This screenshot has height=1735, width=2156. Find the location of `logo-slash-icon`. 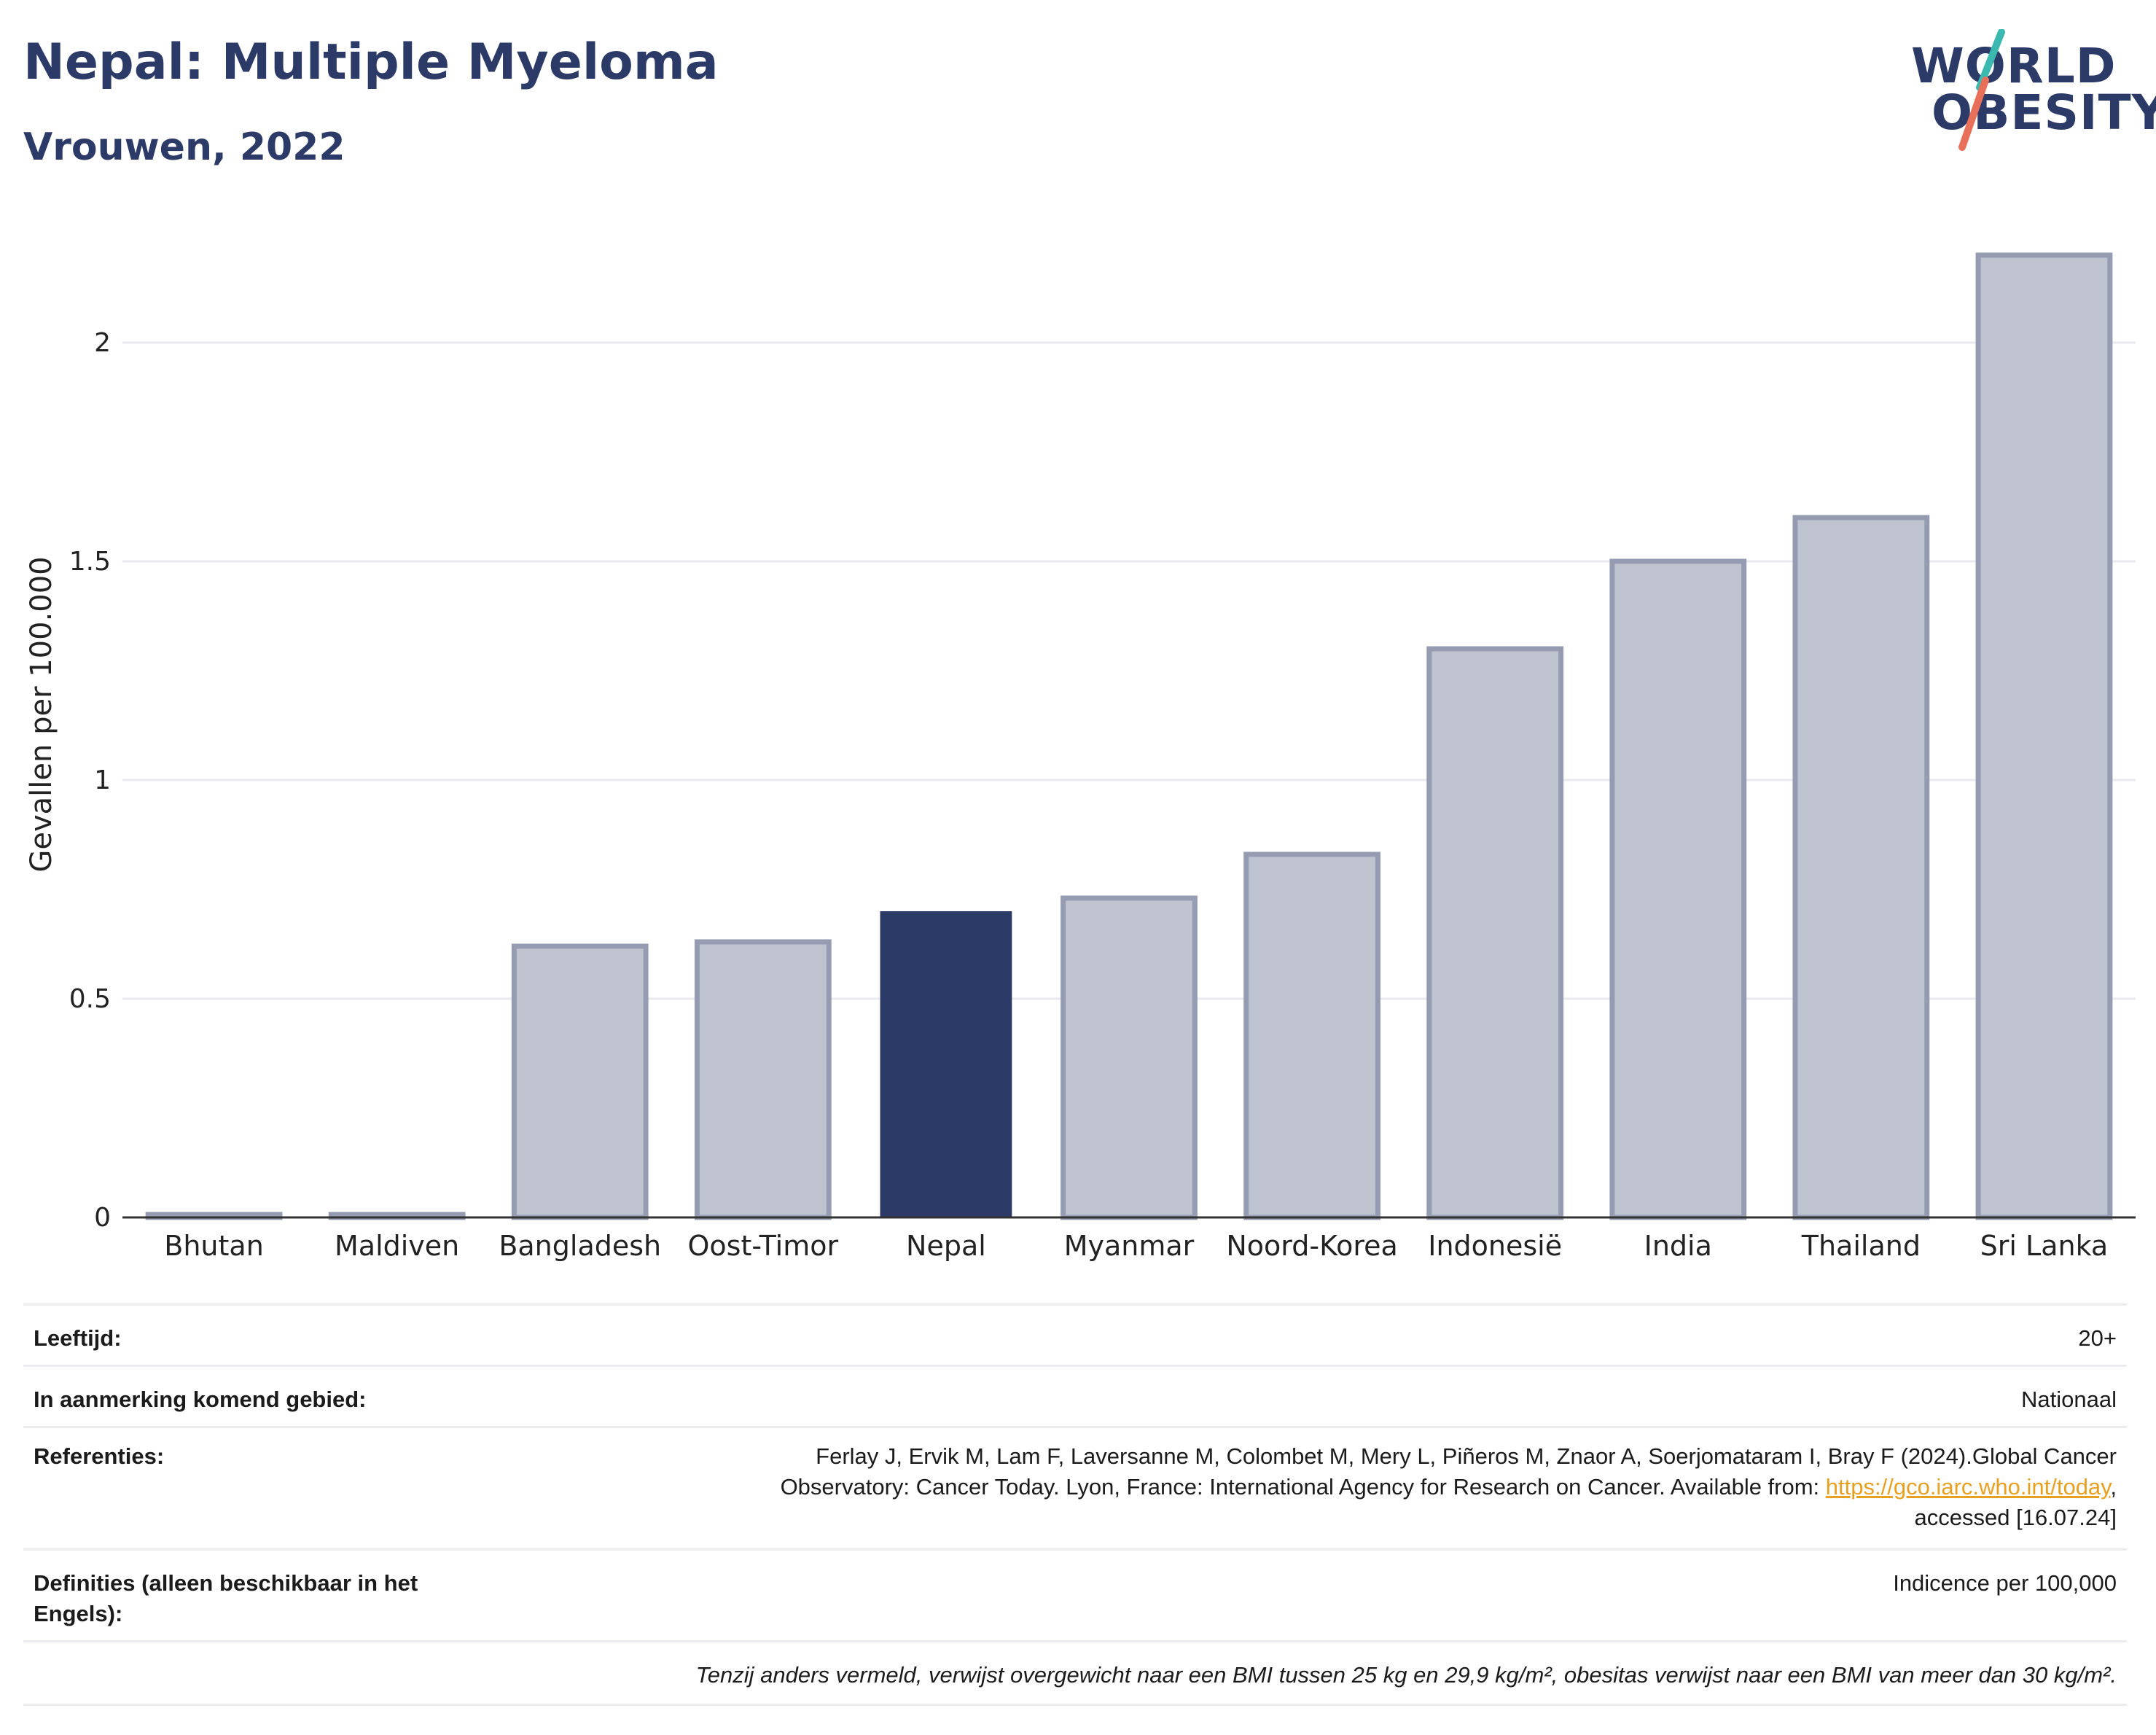

logo-slash-icon is located at coordinates (1982, 90).